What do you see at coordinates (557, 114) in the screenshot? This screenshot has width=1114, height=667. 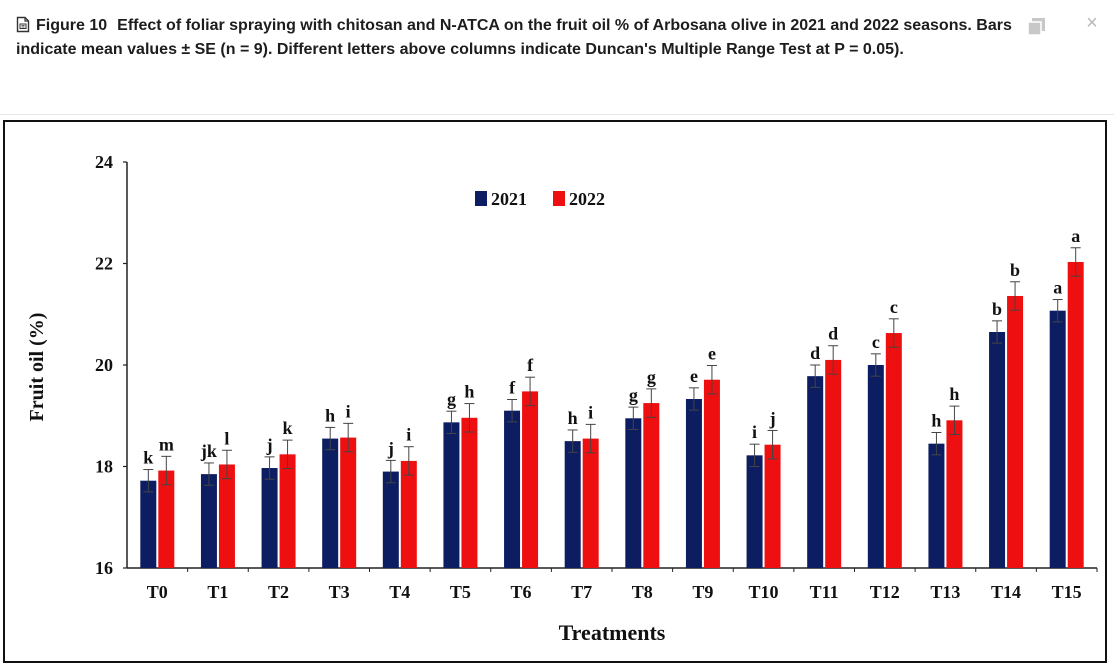 I see `caption-divider` at bounding box center [557, 114].